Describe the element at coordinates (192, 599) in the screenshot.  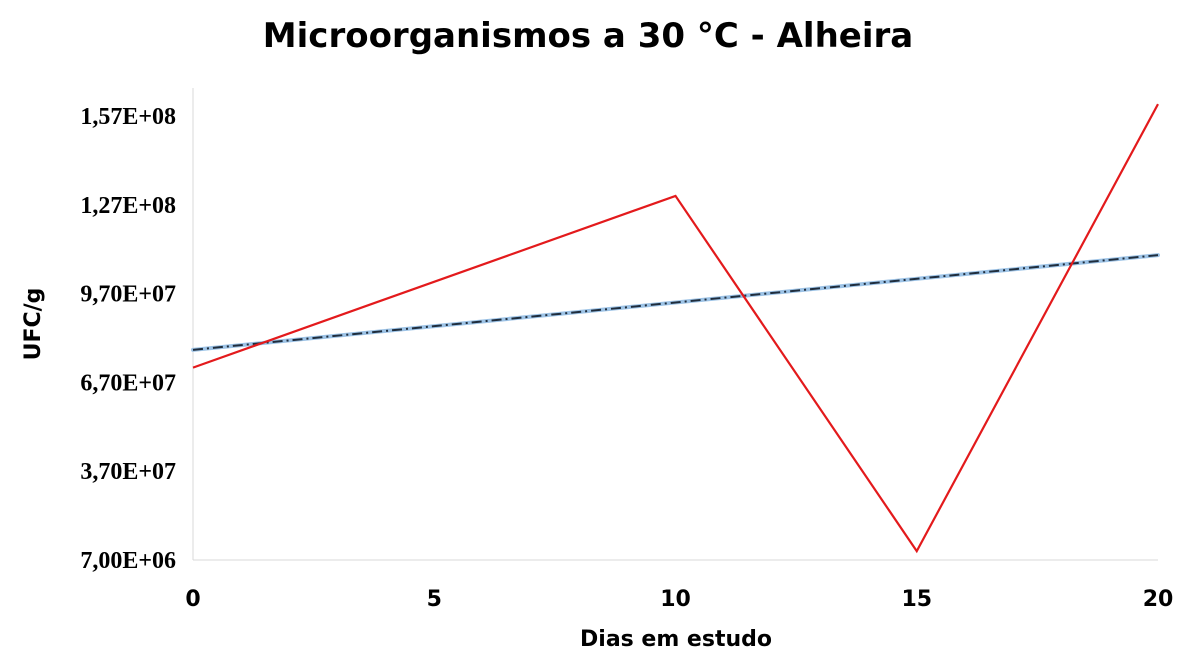
I see `x-tick-label: 0` at that location.